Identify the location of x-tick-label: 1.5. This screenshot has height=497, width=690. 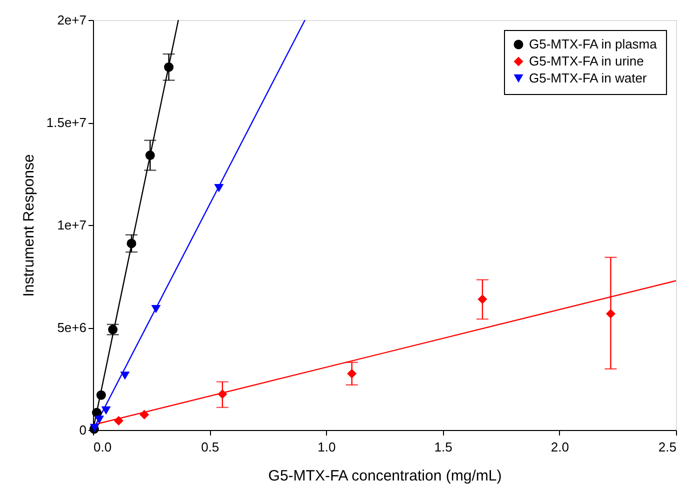
(443, 447).